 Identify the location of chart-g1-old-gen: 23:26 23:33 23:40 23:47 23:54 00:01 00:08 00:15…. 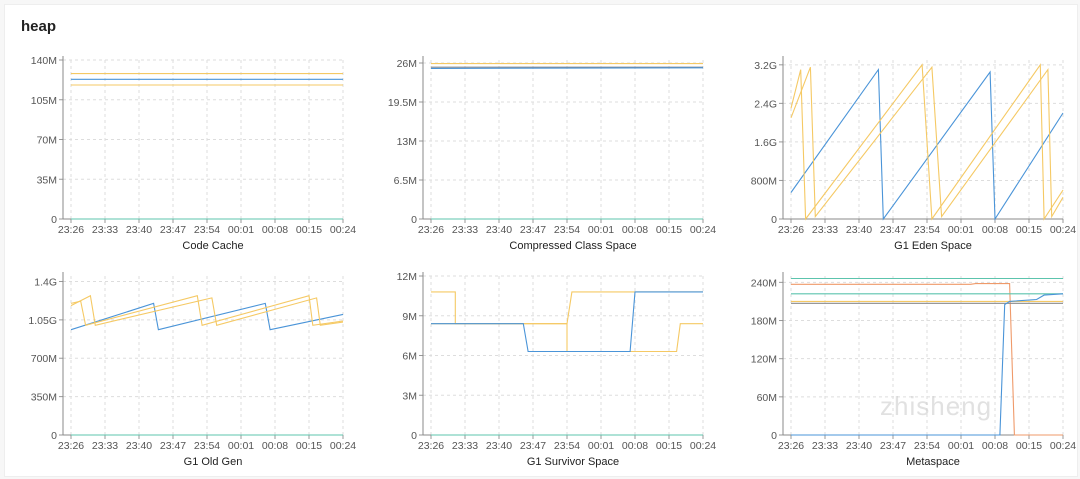
(180, 368).